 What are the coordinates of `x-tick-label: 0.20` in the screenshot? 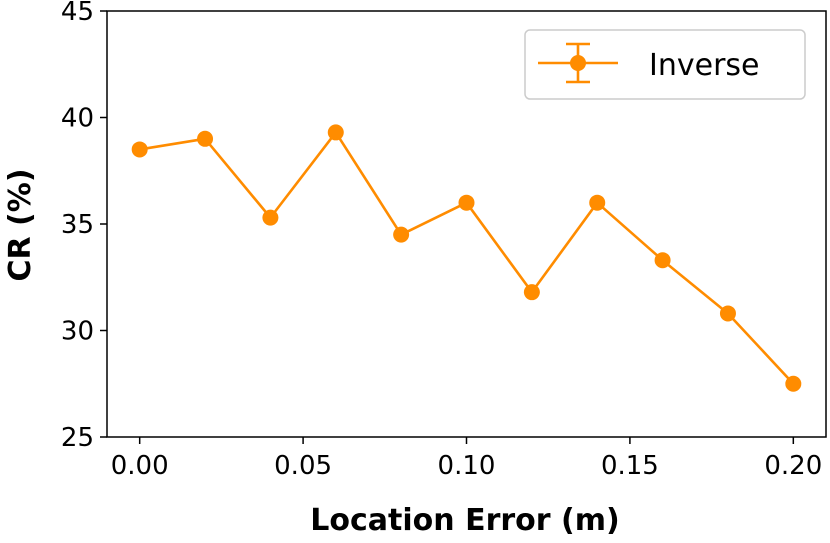 It's located at (793, 466).